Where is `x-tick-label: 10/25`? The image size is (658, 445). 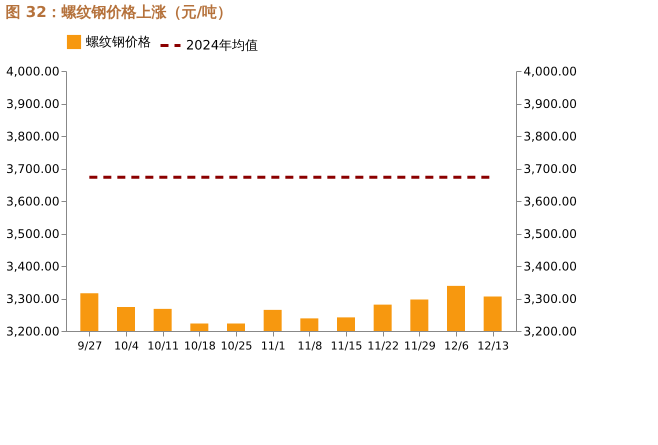
x-tick-label: 10/25 is located at coordinates (236, 346).